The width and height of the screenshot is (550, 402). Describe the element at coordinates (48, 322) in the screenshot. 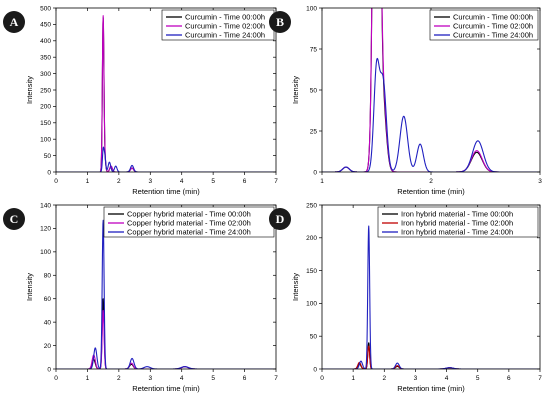

I see `y-tick-label: 40` at that location.